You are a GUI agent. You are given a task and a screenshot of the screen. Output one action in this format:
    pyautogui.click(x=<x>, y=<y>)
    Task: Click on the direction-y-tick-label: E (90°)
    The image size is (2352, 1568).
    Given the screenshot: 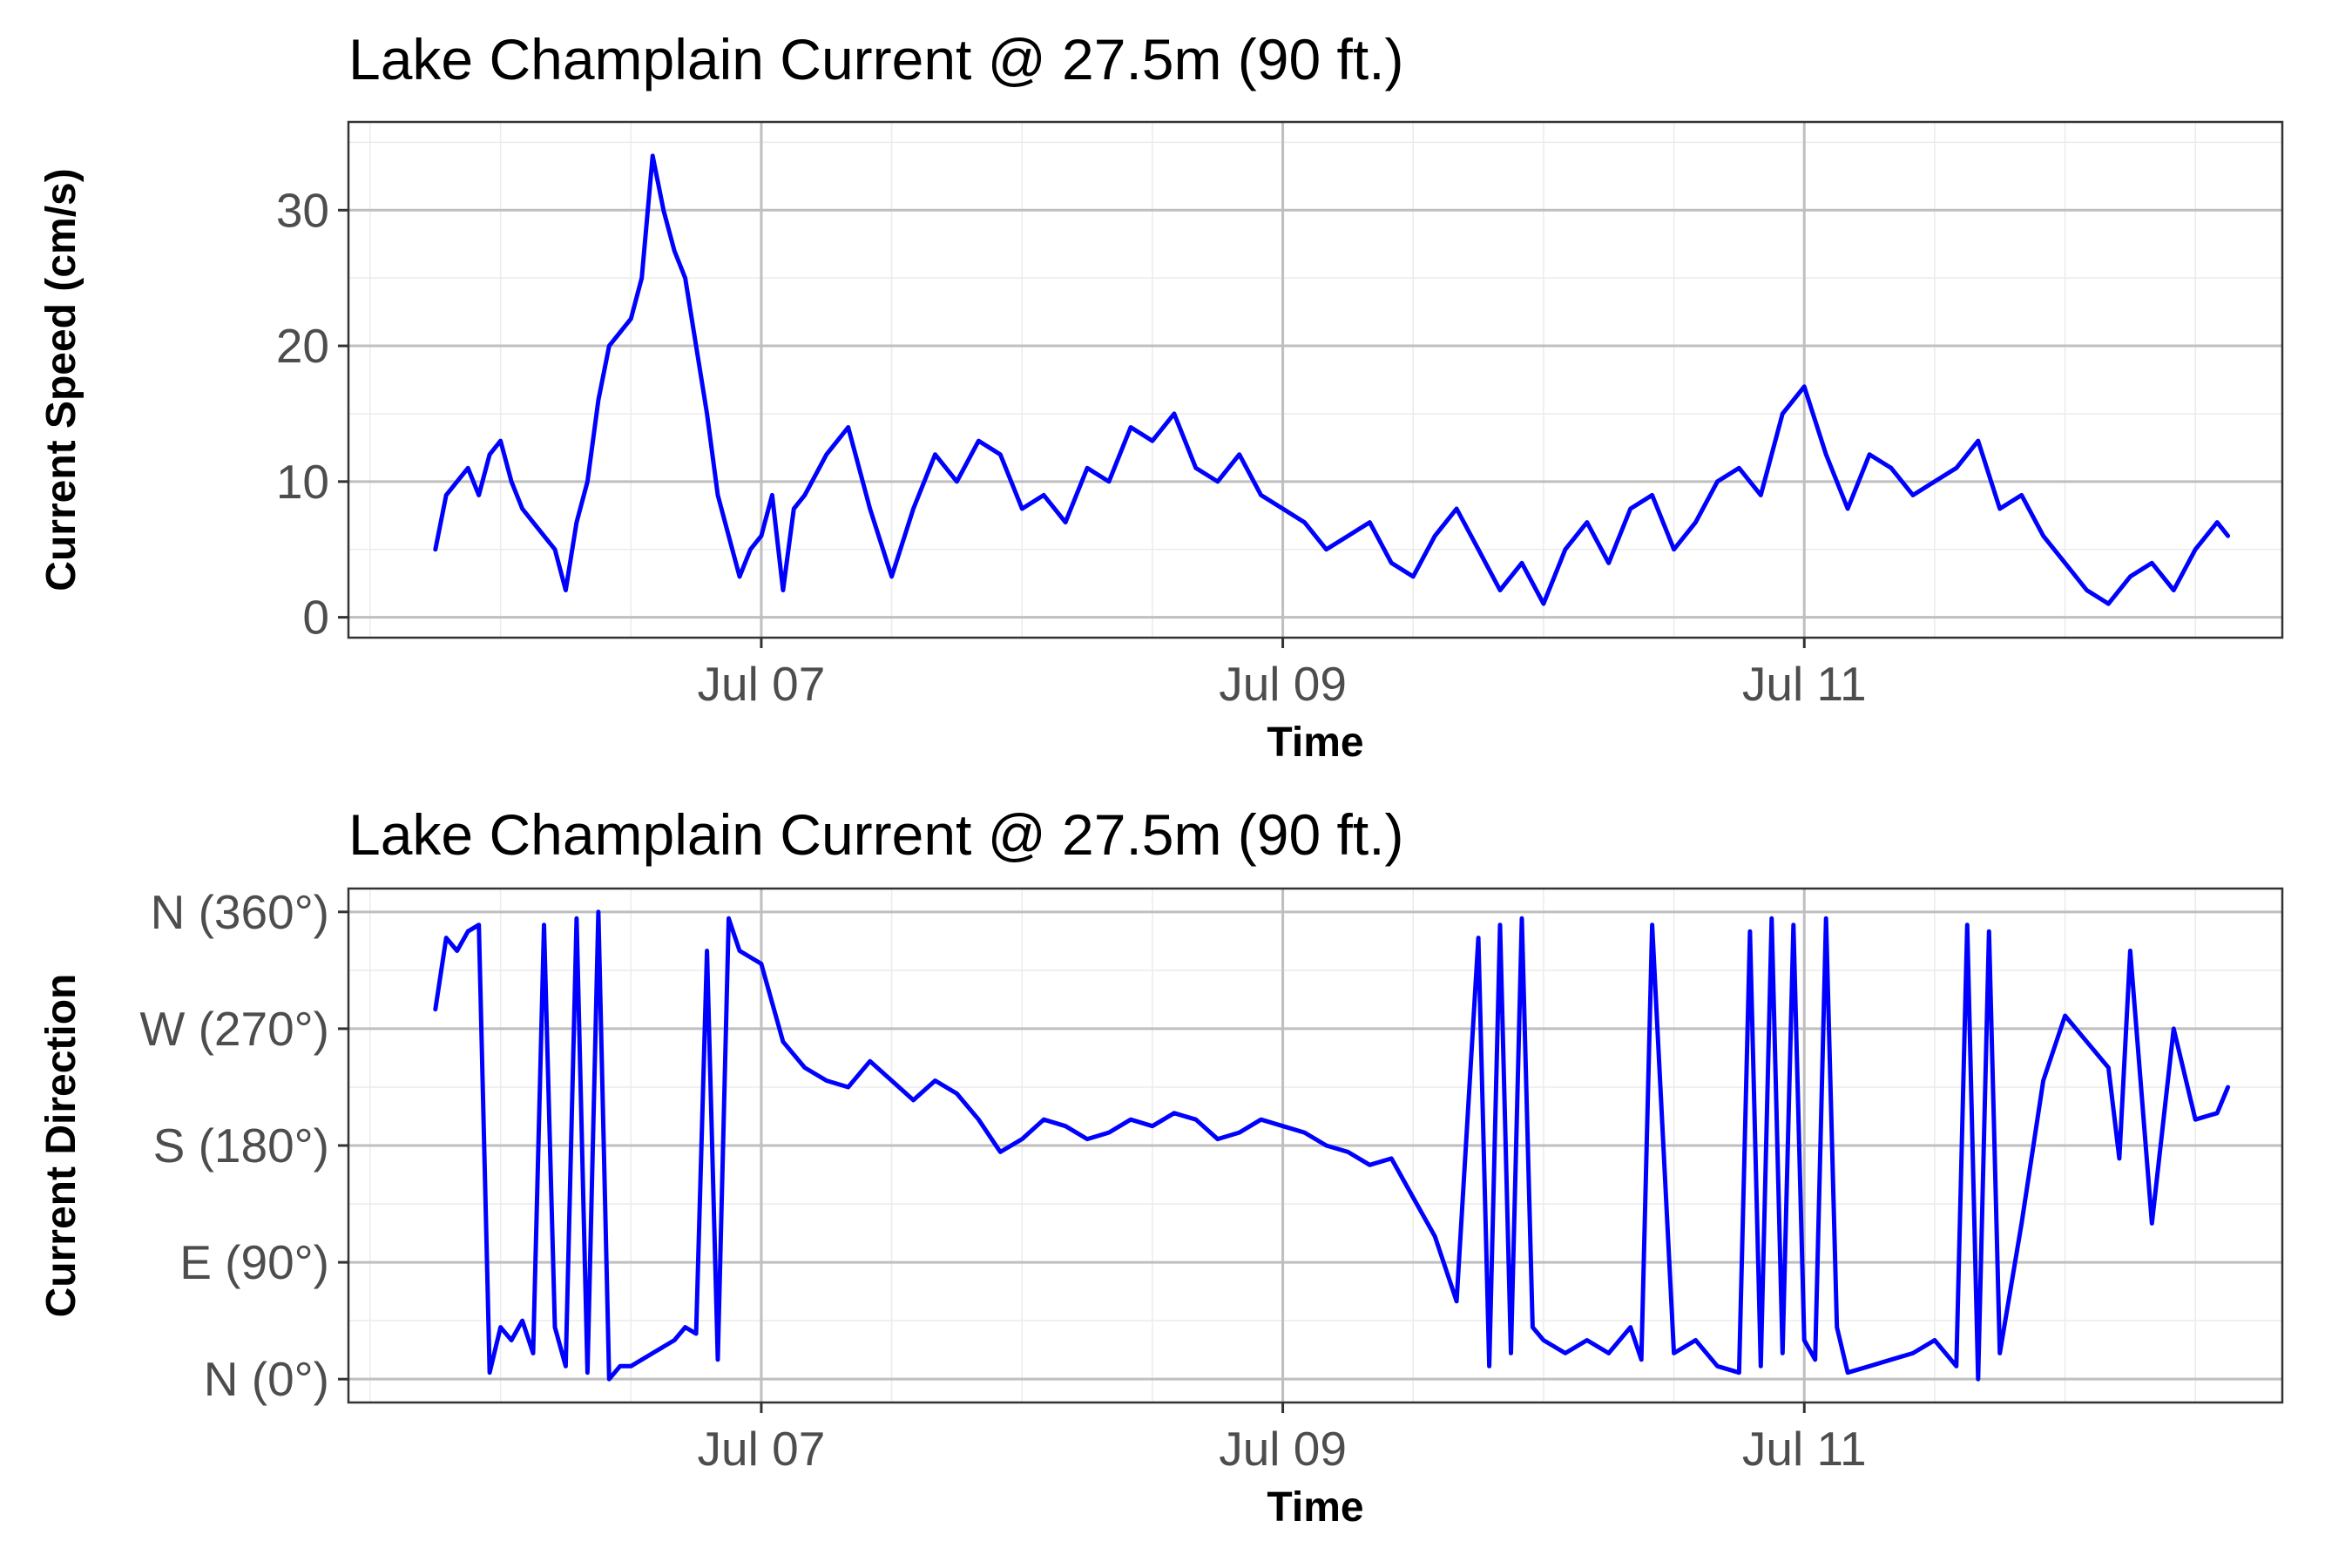 What is the action you would take?
    pyautogui.click(x=254, y=1262)
    